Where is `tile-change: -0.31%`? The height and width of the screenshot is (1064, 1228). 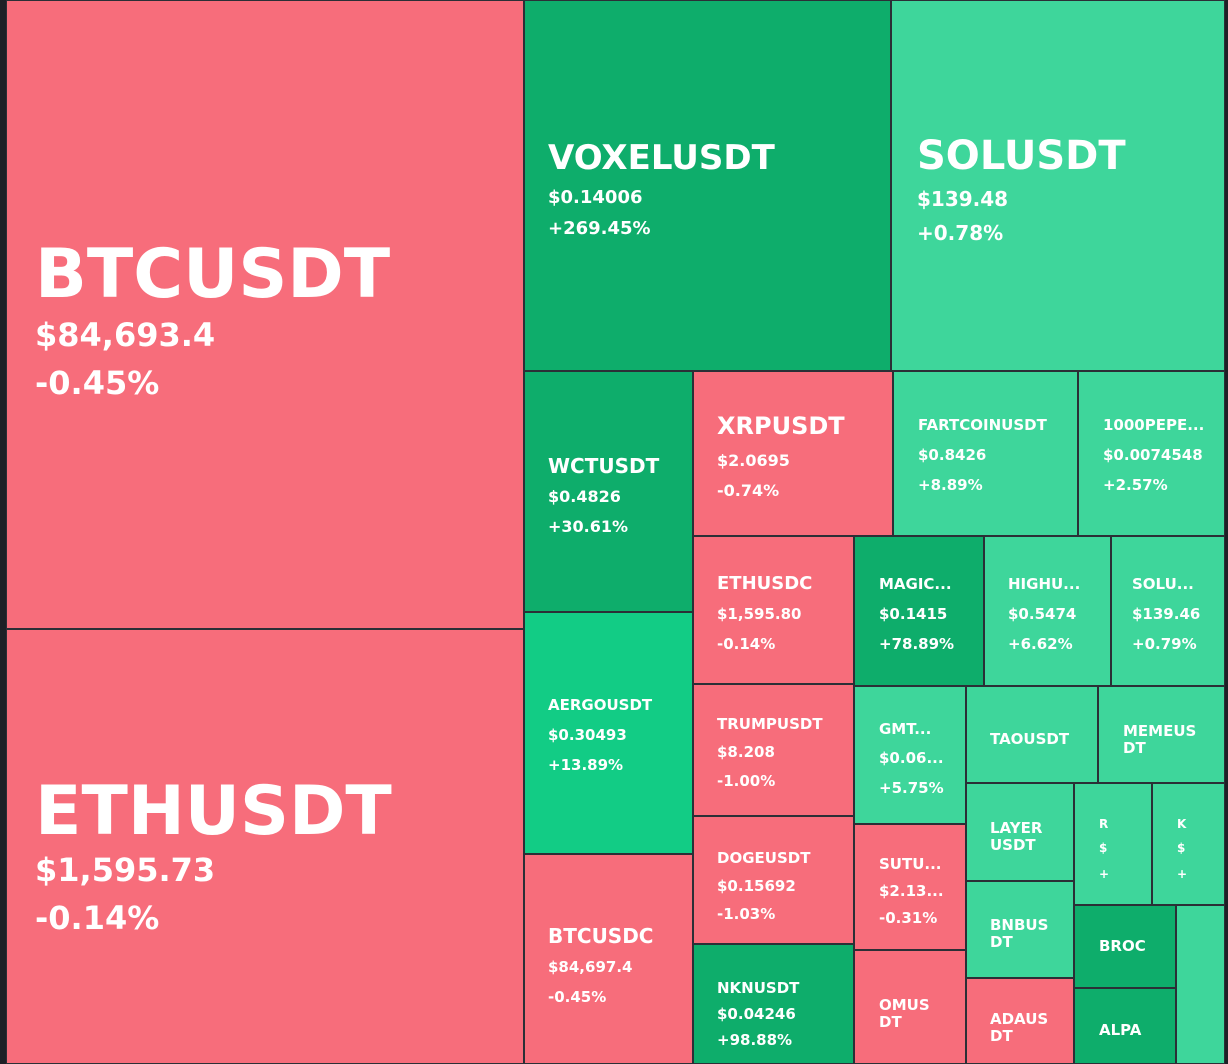 tile-change: -0.31% is located at coordinates (908, 918).